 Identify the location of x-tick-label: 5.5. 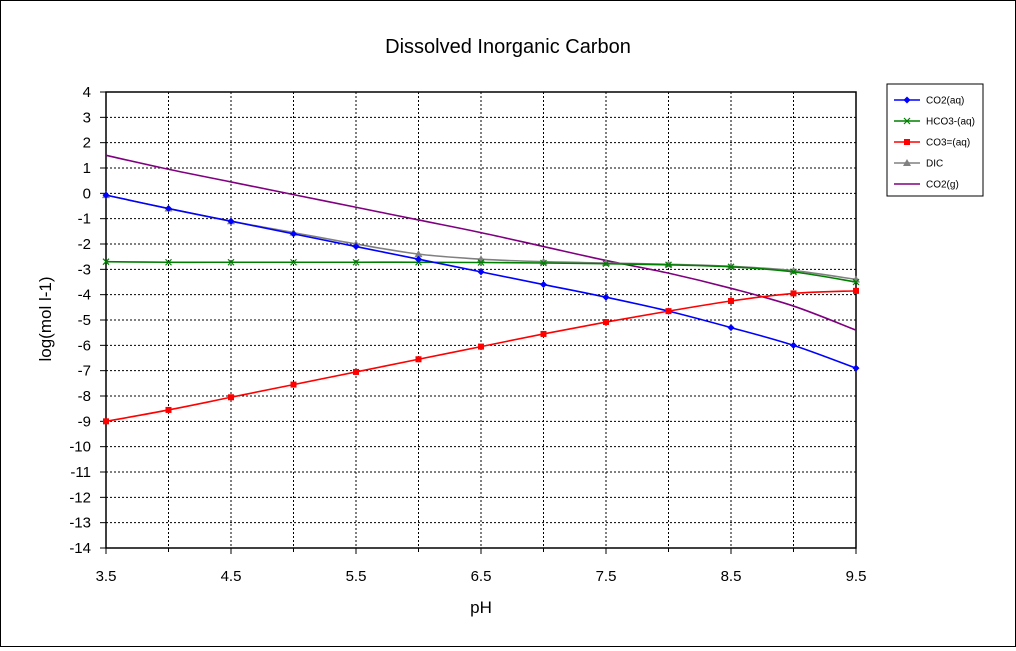
(356, 576).